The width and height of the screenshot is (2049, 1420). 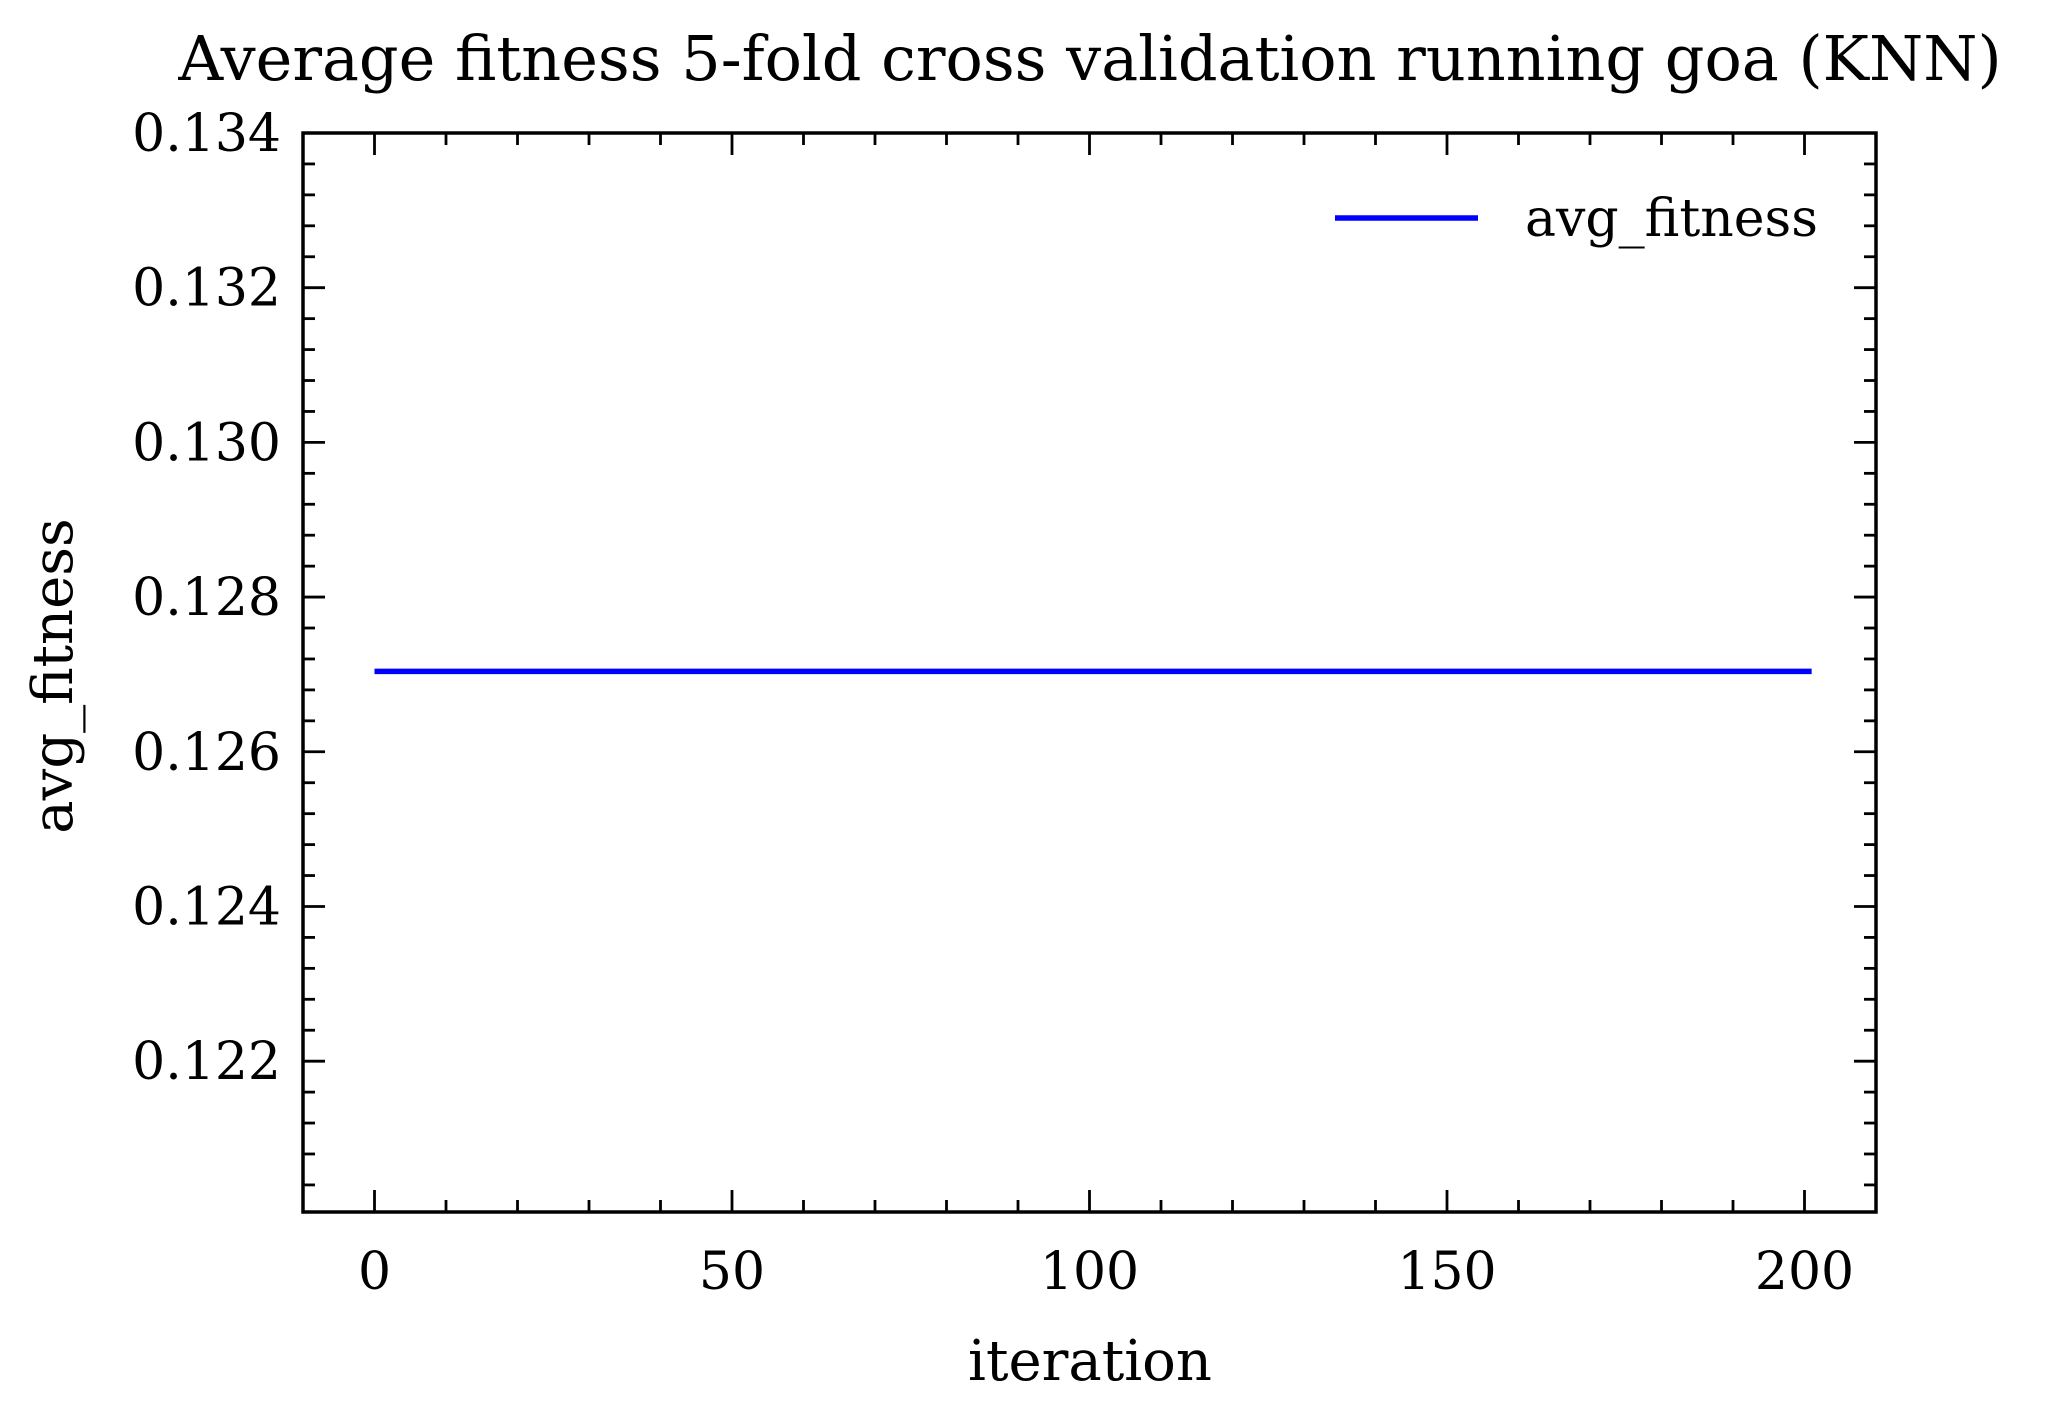 What do you see at coordinates (1089, 1272) in the screenshot?
I see `x-tick-label: 100` at bounding box center [1089, 1272].